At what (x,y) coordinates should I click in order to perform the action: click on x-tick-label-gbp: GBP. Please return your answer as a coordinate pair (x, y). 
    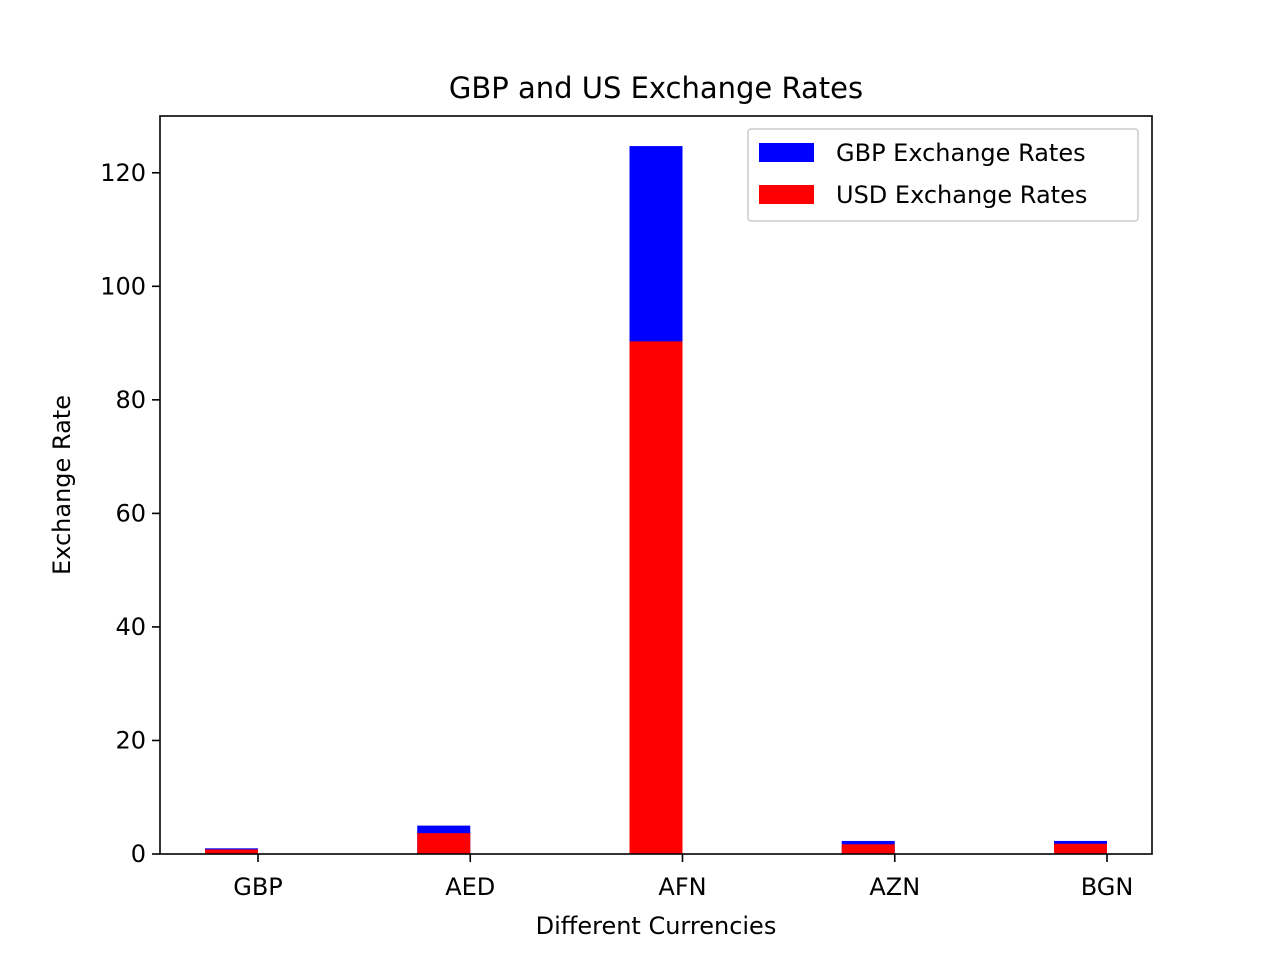
    Looking at the image, I should click on (258, 887).